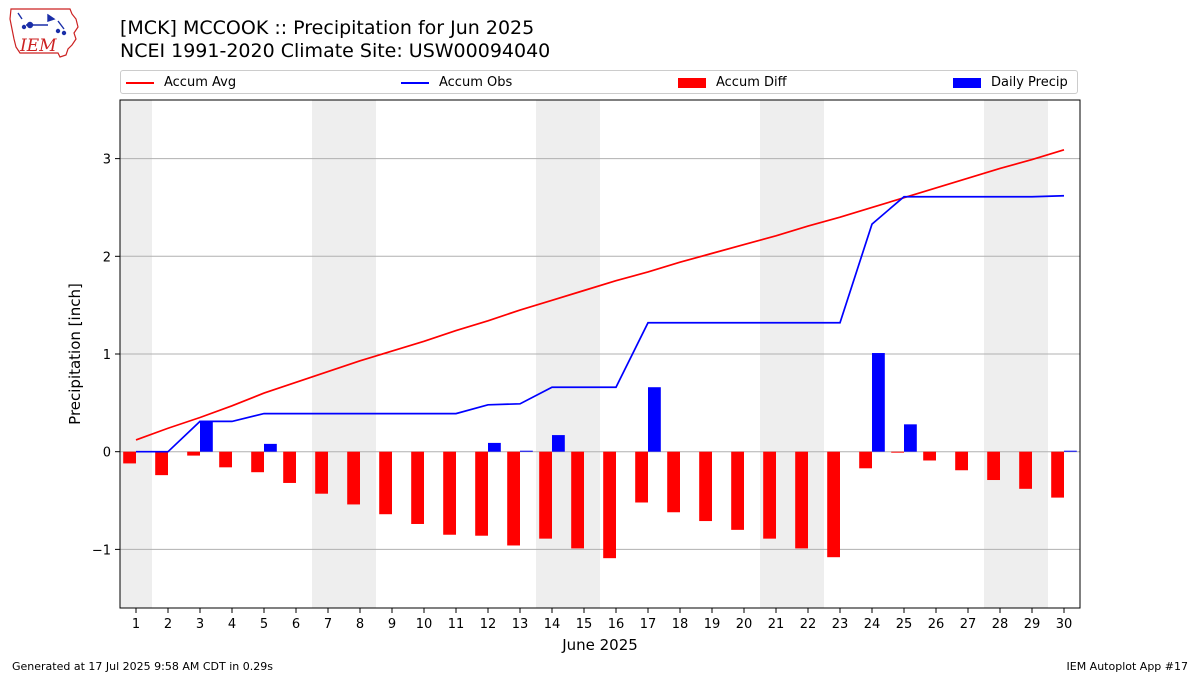  Describe the element at coordinates (136, 624) in the screenshot. I see `x-tick-label: 1` at that location.